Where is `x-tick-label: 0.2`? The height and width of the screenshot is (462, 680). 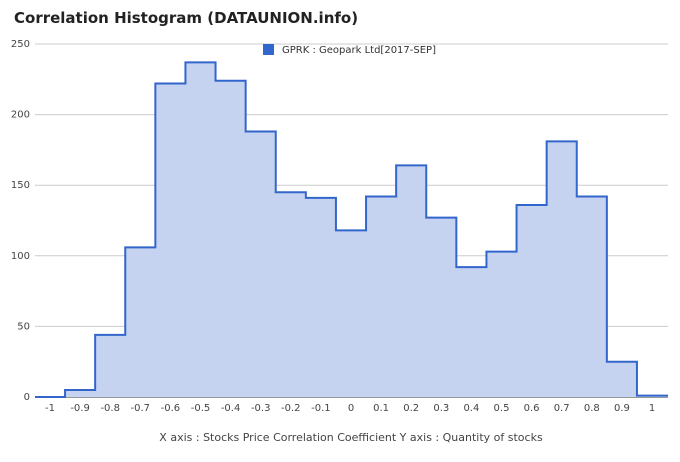
x-tick-label: 0.2 is located at coordinates (411, 408).